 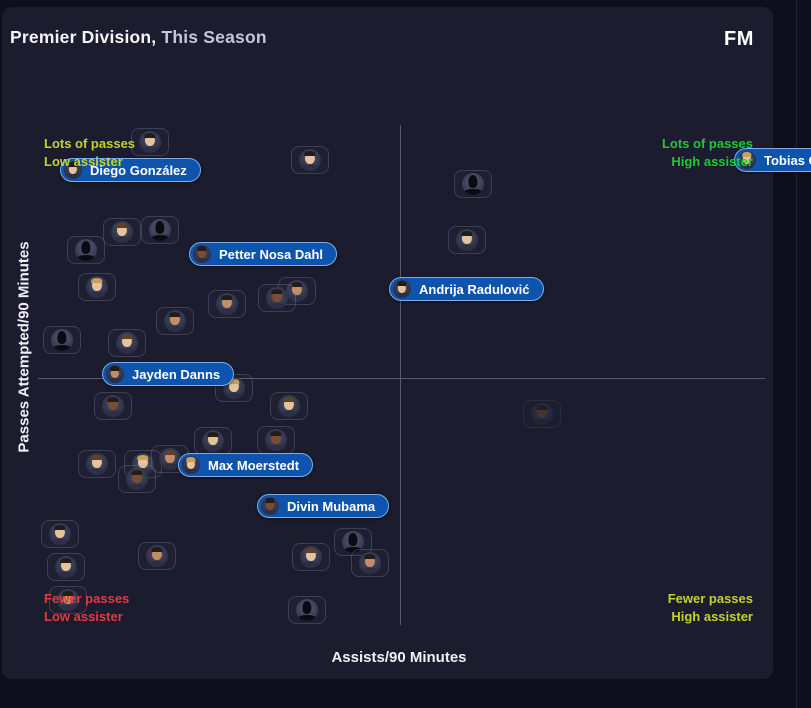 What do you see at coordinates (739, 39) in the screenshot?
I see `fm-logo: FM` at bounding box center [739, 39].